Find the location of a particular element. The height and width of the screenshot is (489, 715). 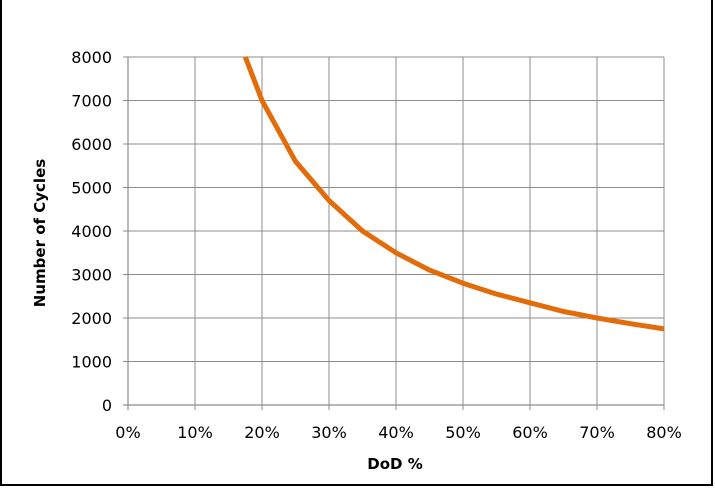

y-tick-label: 3000 is located at coordinates (91, 275).